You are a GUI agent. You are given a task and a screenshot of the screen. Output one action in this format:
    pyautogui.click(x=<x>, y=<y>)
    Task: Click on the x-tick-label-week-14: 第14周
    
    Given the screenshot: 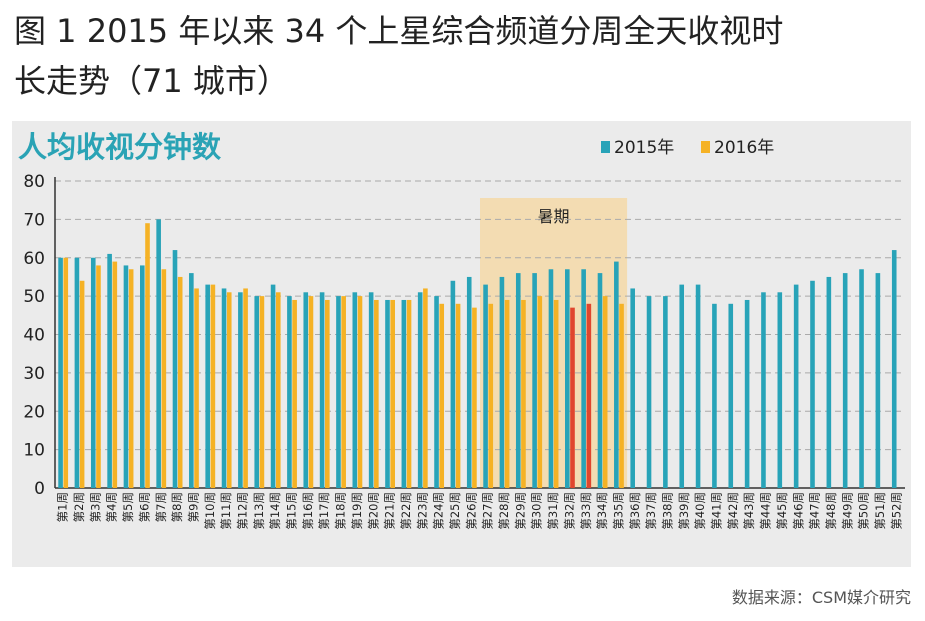 What is the action you would take?
    pyautogui.click(x=275, y=511)
    